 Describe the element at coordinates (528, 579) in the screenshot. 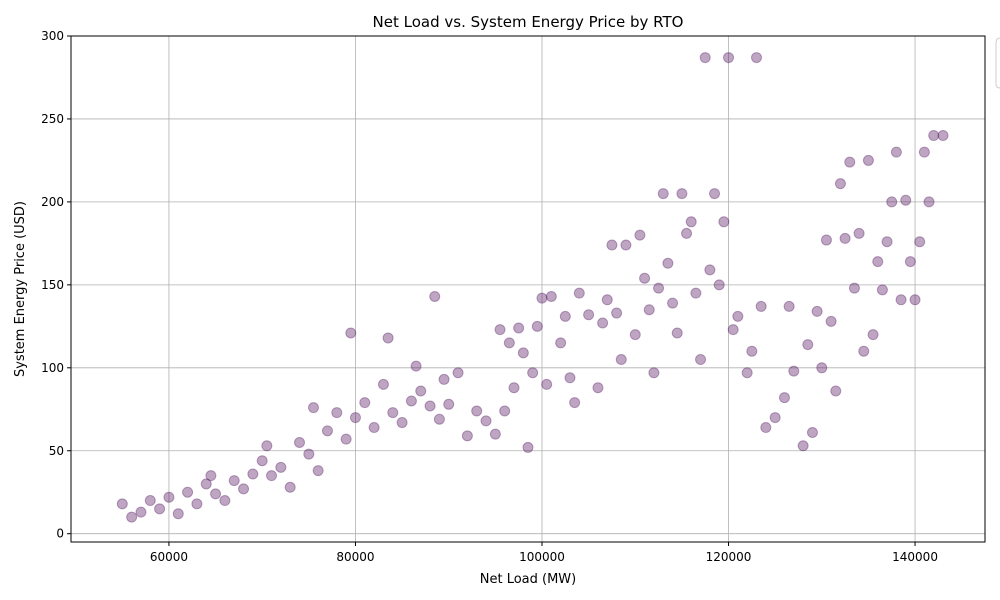

I see `x-axis-label: Net Load (MW)` at that location.